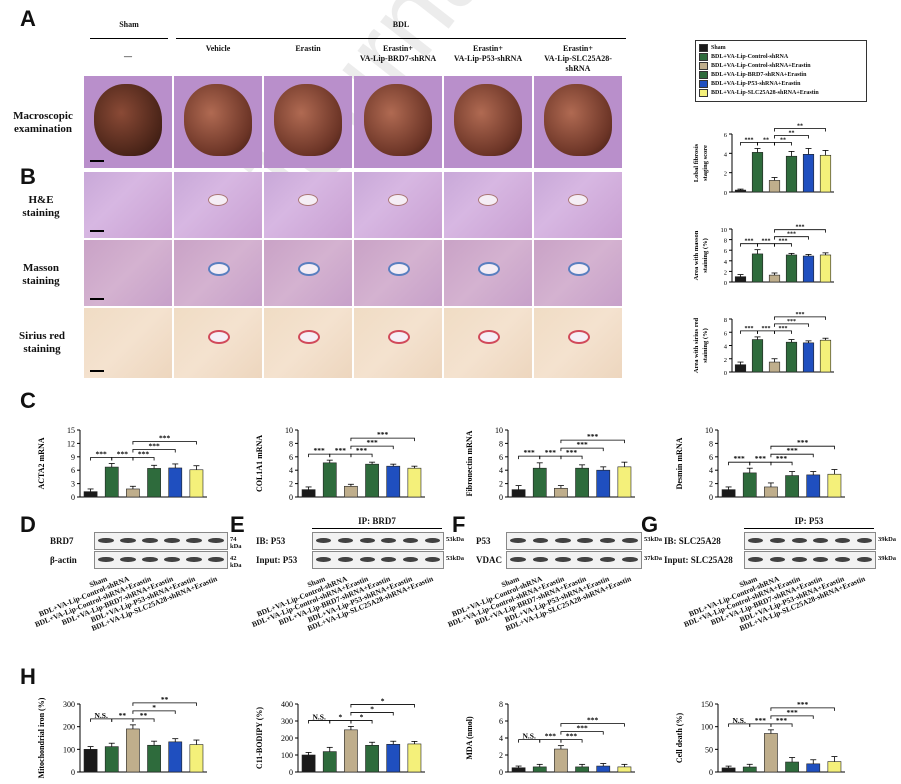 The width and height of the screenshot is (901, 784). I want to click on y-axis-label-line: Mitochondrial iron (%), so click(41, 737).